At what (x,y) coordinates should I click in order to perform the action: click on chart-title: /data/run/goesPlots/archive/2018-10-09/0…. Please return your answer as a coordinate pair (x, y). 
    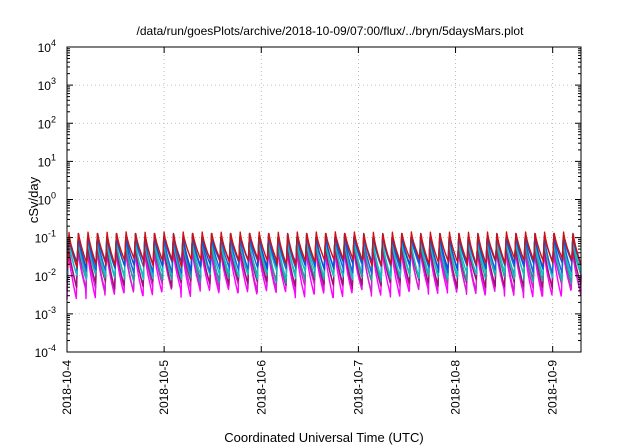
    Looking at the image, I should click on (331, 31).